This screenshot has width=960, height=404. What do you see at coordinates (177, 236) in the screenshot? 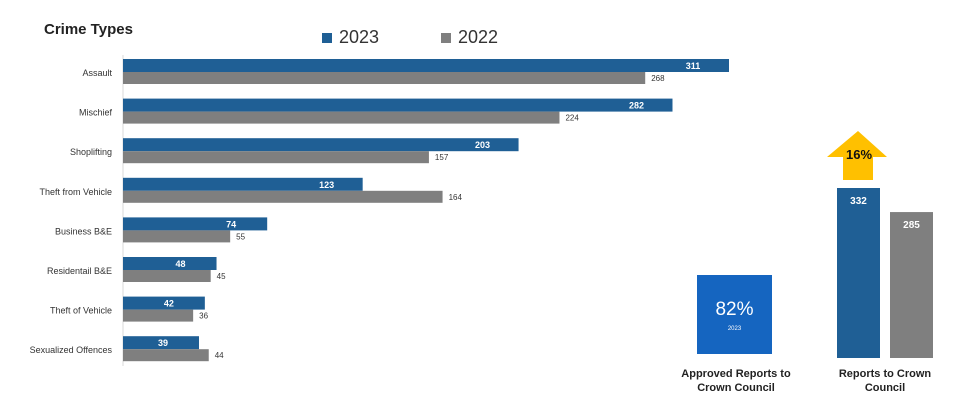
I see `bar-2022-business-b-e` at bounding box center [177, 236].